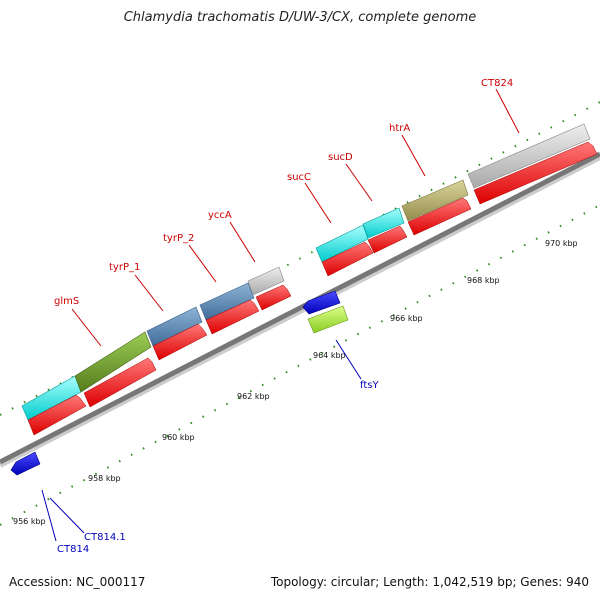 This screenshot has width=600, height=600. Describe the element at coordinates (318, 203) in the screenshot. I see `leader-sucC` at that location.